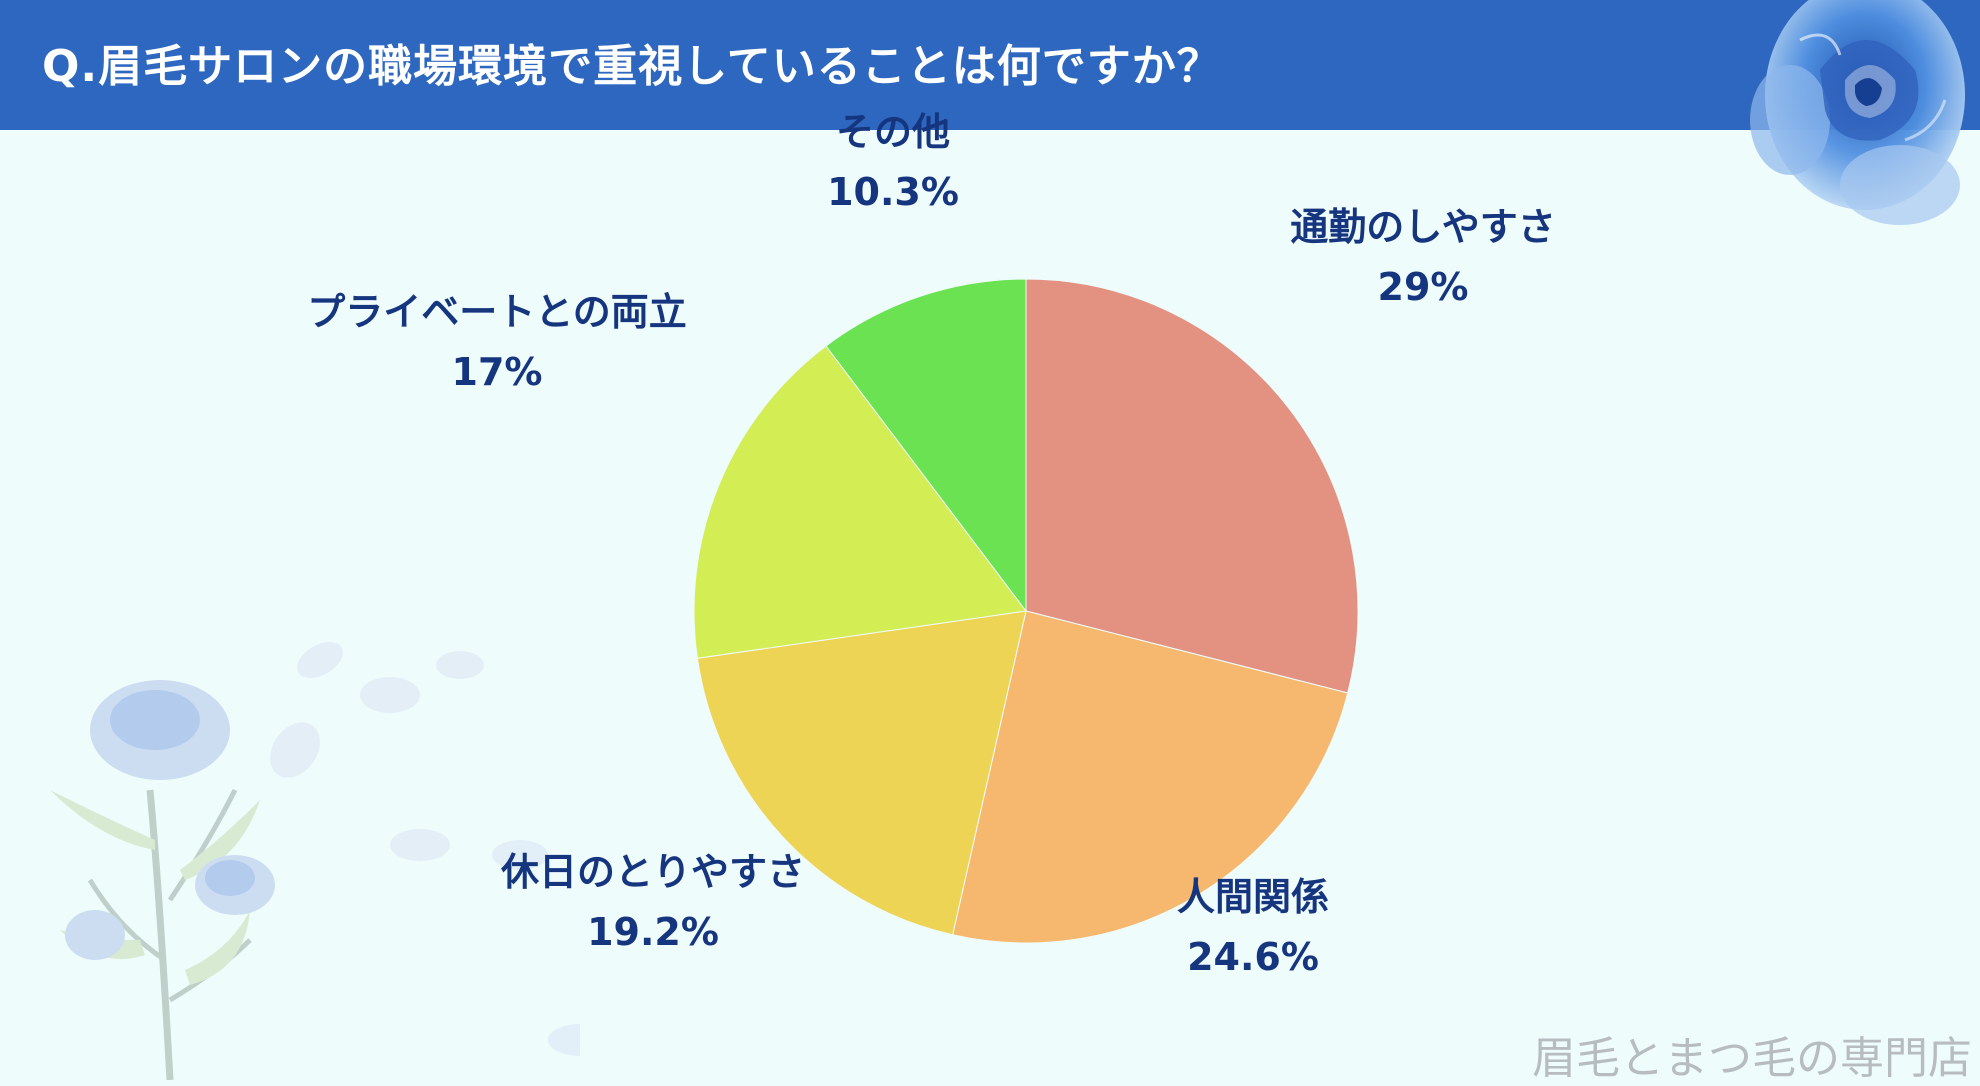 Image resolution: width=1980 pixels, height=1086 pixels. I want to click on header-bar: Q.眉毛サロンの職場環境で重視していることは何ですか？, so click(990, 65).